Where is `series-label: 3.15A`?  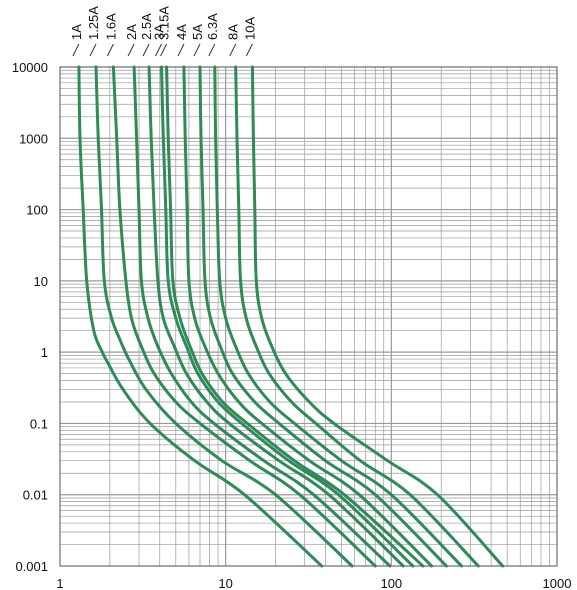
series-label: 3.15A is located at coordinates (164, 23).